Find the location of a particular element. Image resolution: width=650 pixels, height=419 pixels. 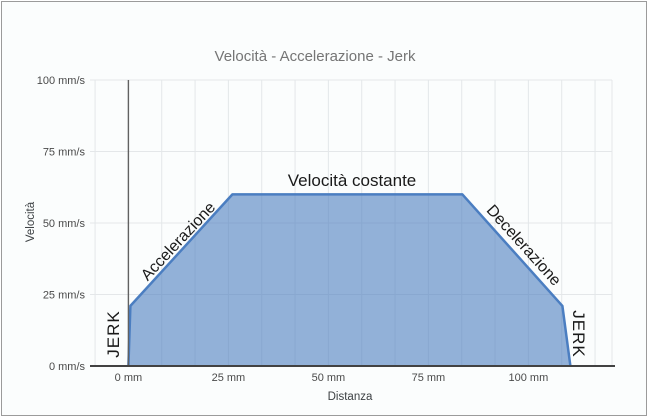

x-tick-label: 25 mm is located at coordinates (229, 378).